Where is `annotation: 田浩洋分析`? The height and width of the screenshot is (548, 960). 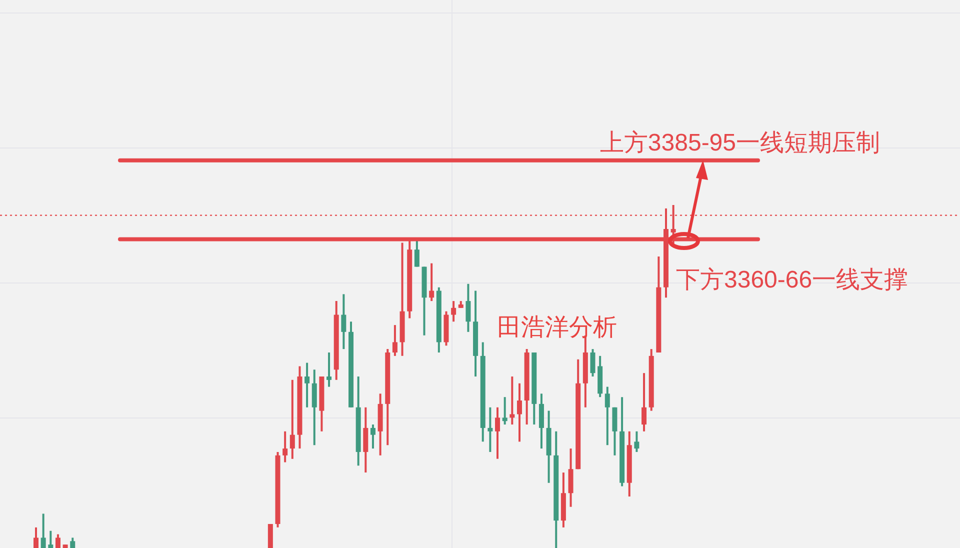 annotation: 田浩洋分析 is located at coordinates (557, 327).